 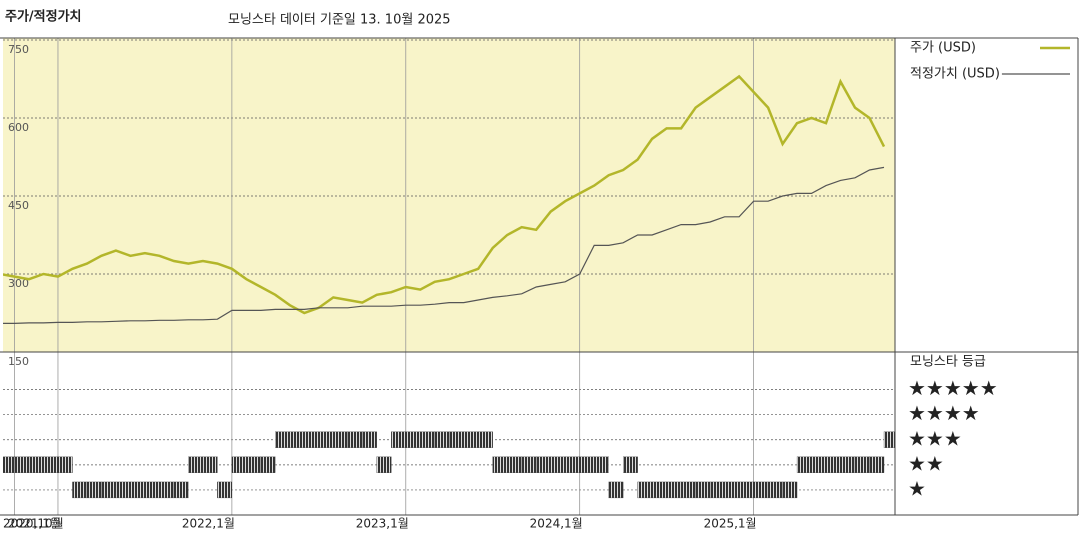 I want to click on x-tick-label: 2025,1월, so click(x=730, y=524).